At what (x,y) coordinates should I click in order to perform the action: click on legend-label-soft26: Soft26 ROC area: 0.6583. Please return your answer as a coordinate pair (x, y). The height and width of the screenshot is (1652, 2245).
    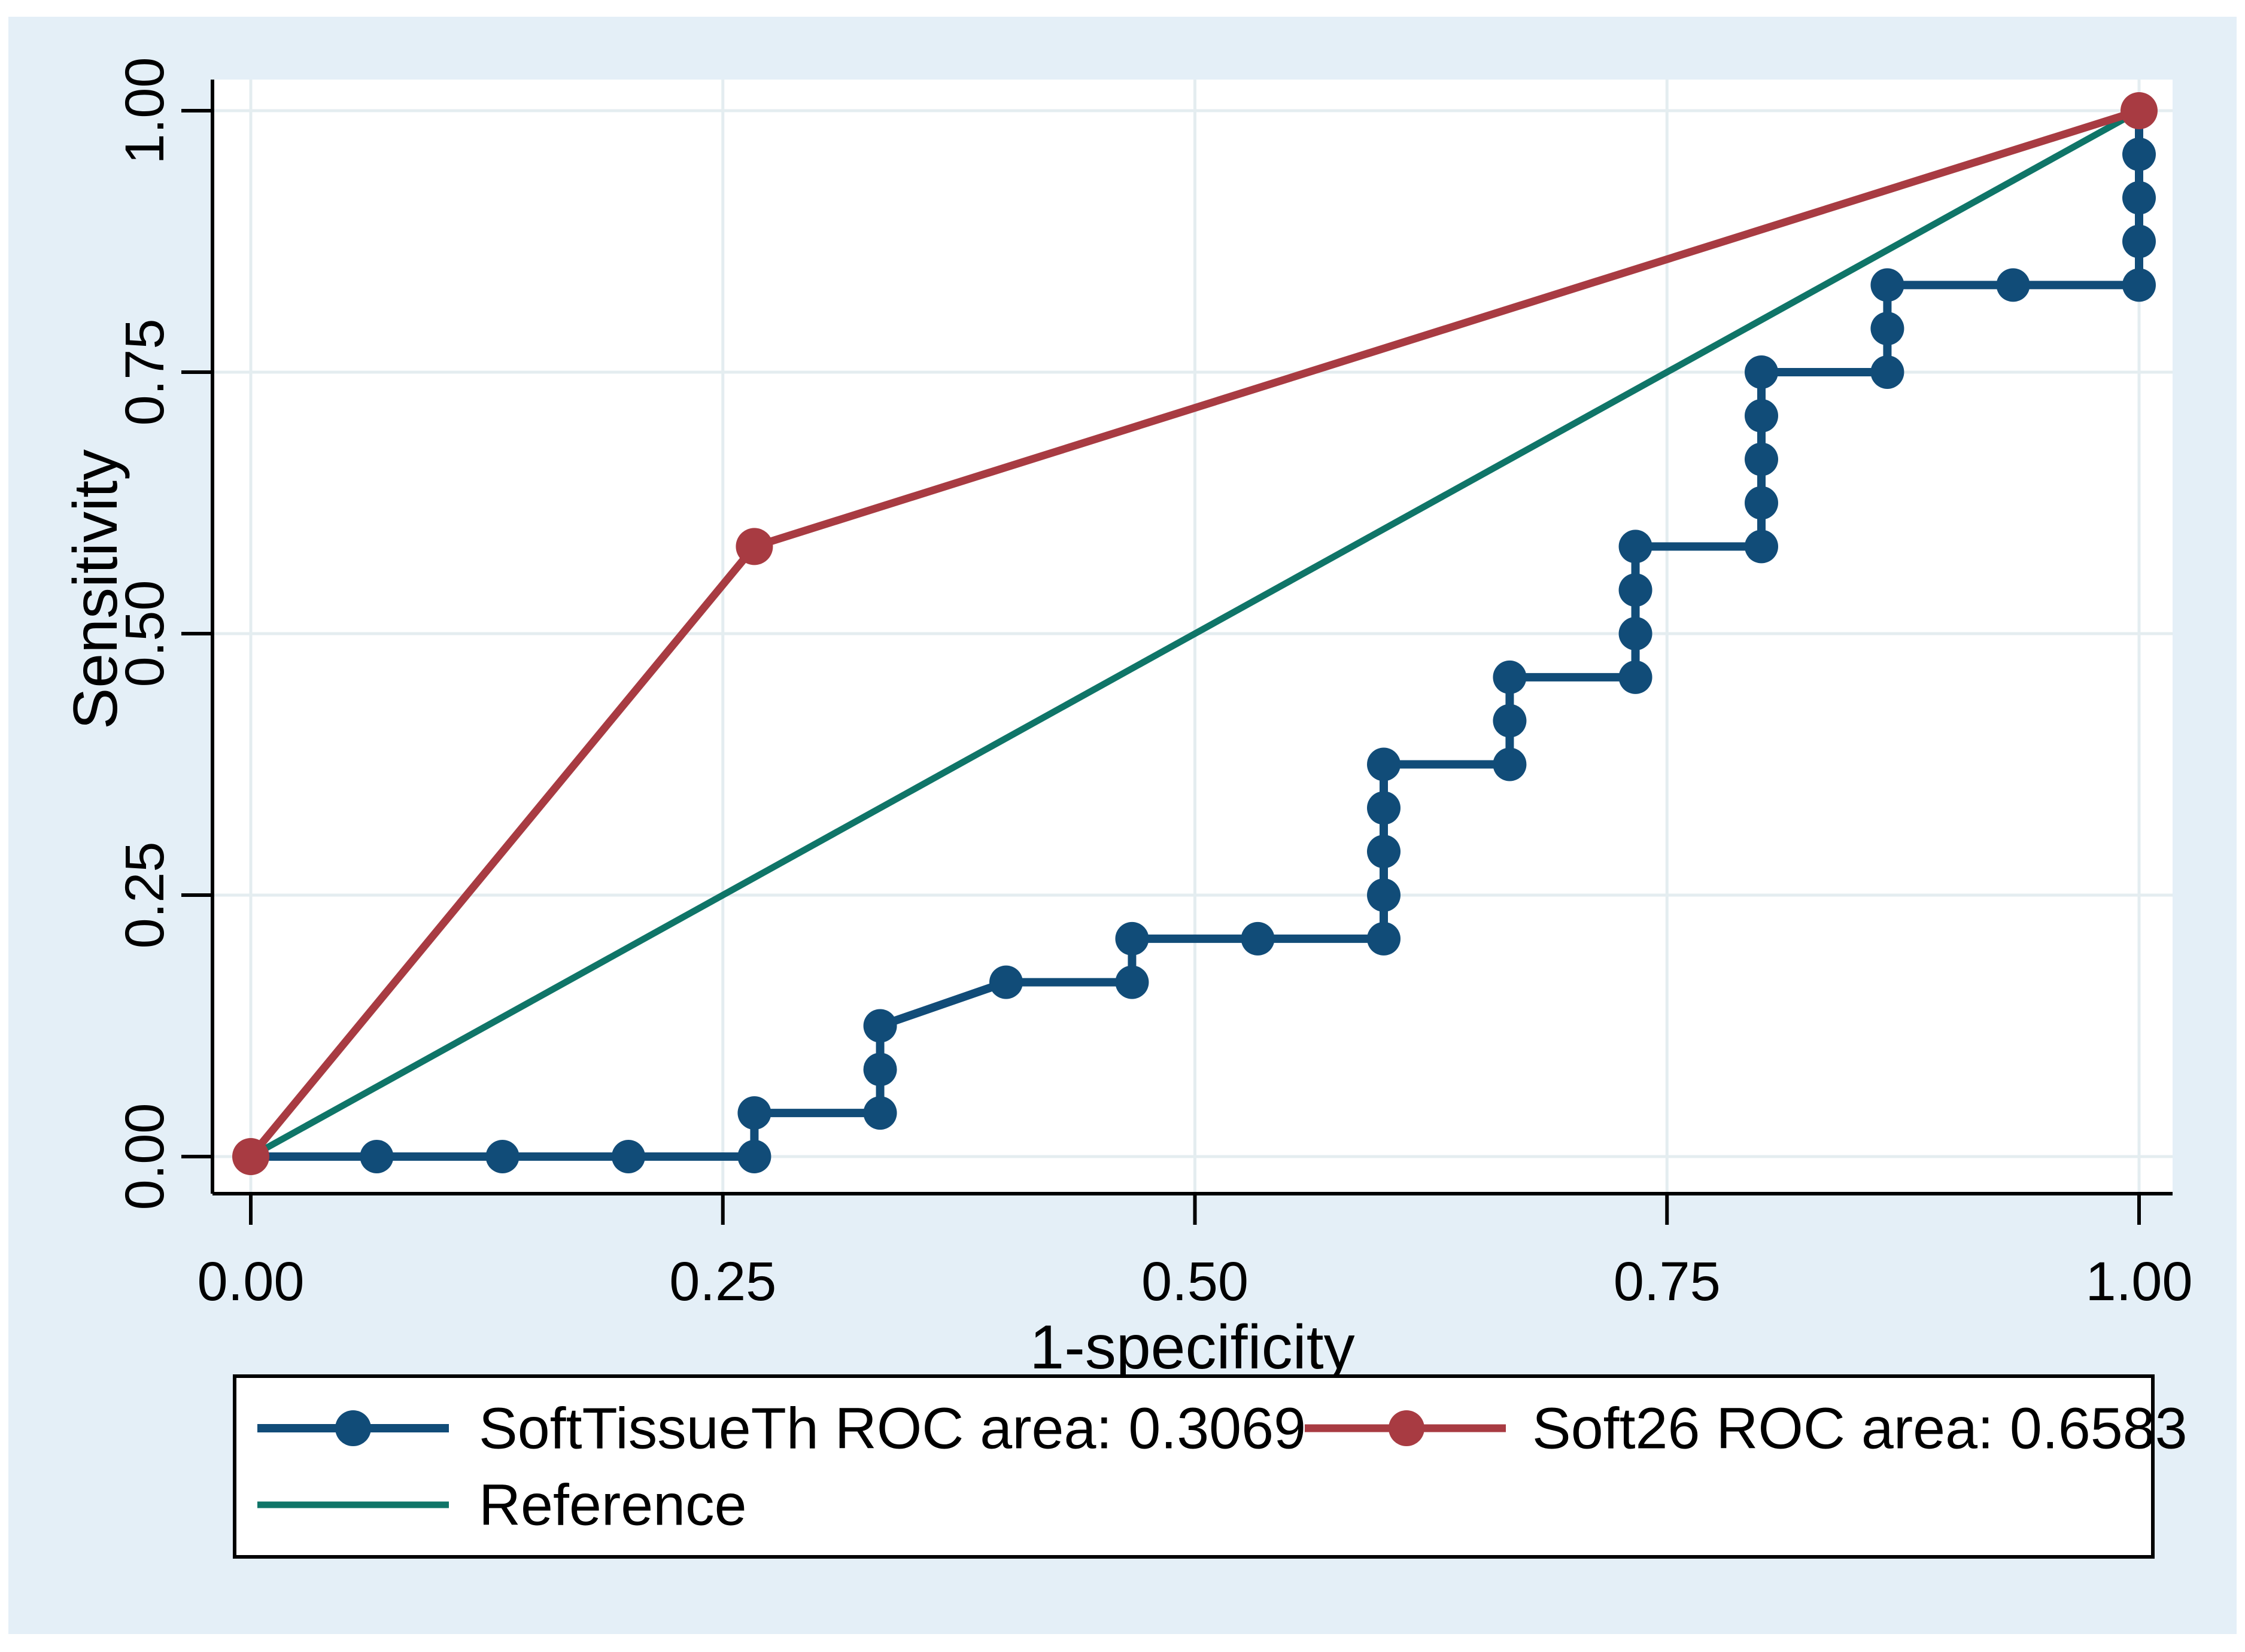
    Looking at the image, I should click on (1860, 1428).